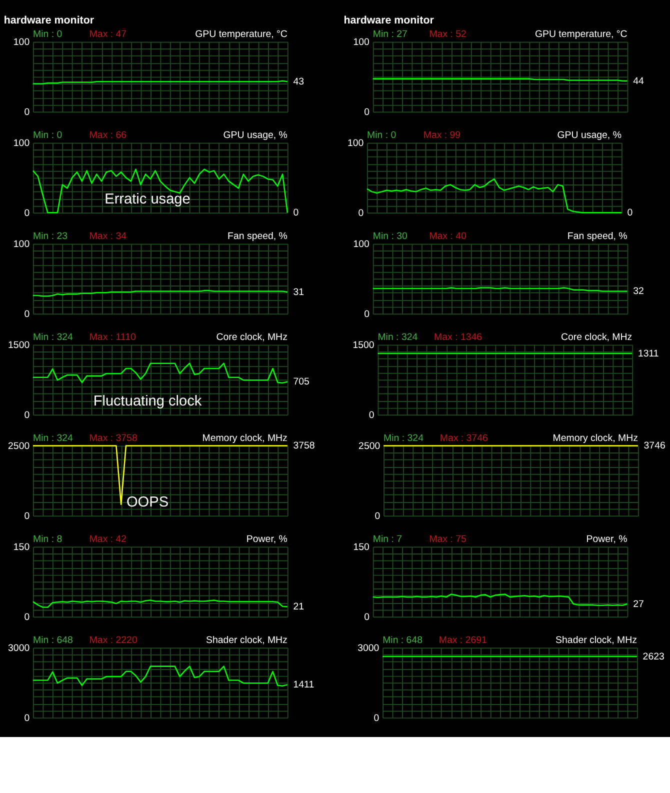 This screenshot has height=793, width=670. I want to click on text: 705, so click(301, 382).